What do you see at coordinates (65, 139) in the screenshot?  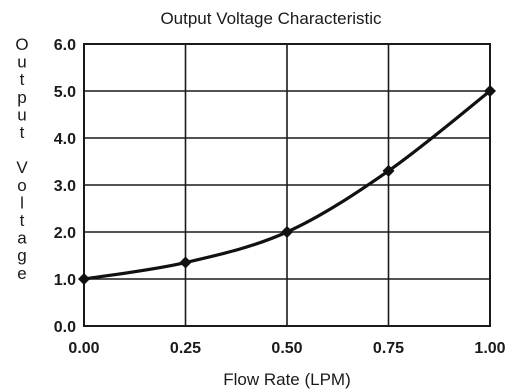 I see `y-tick-label: 4.0` at bounding box center [65, 139].